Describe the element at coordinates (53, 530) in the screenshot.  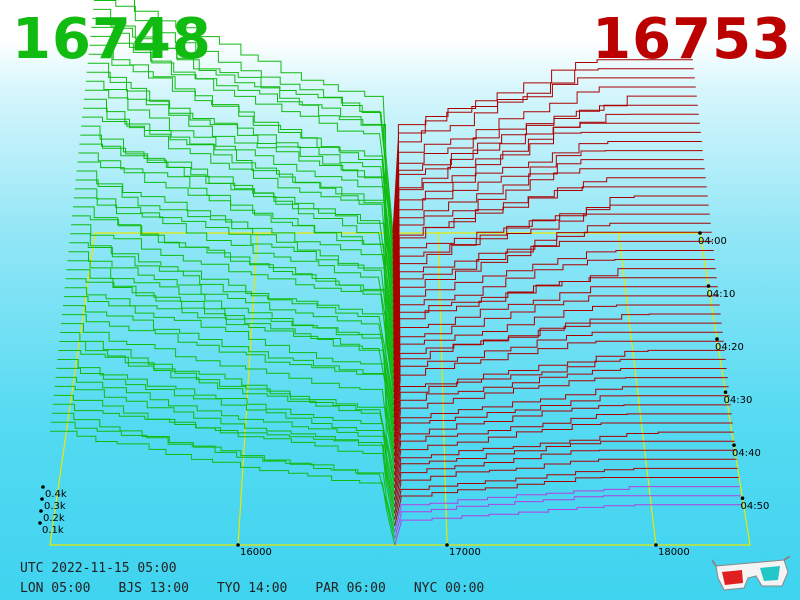
I see `volume-tick-label: 0.1k` at that location.